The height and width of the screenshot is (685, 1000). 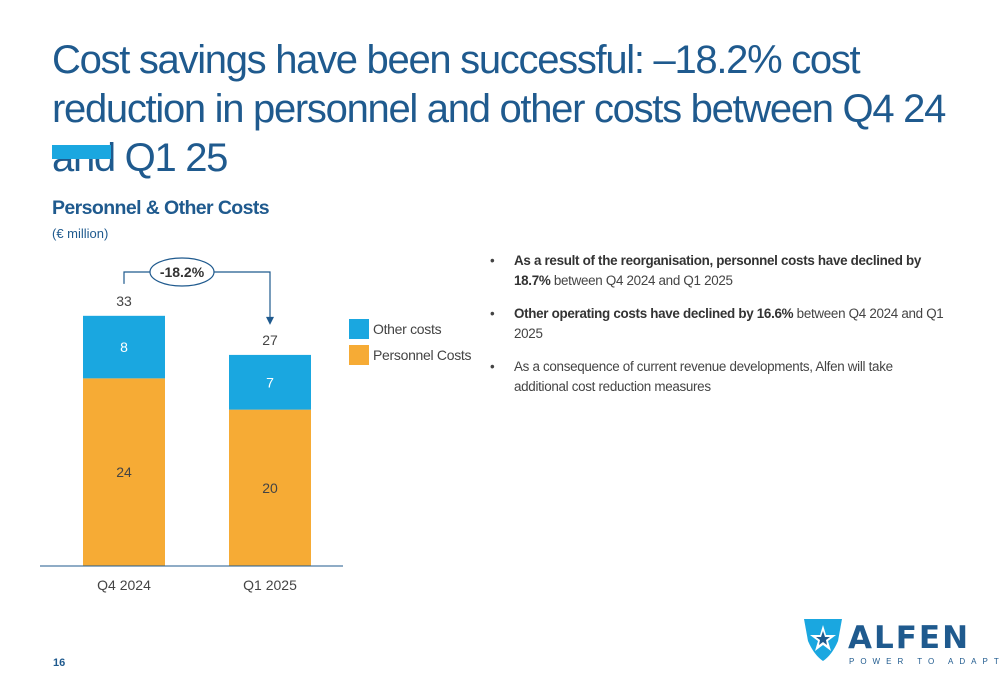 I want to click on data-label: 7, so click(x=270, y=382).